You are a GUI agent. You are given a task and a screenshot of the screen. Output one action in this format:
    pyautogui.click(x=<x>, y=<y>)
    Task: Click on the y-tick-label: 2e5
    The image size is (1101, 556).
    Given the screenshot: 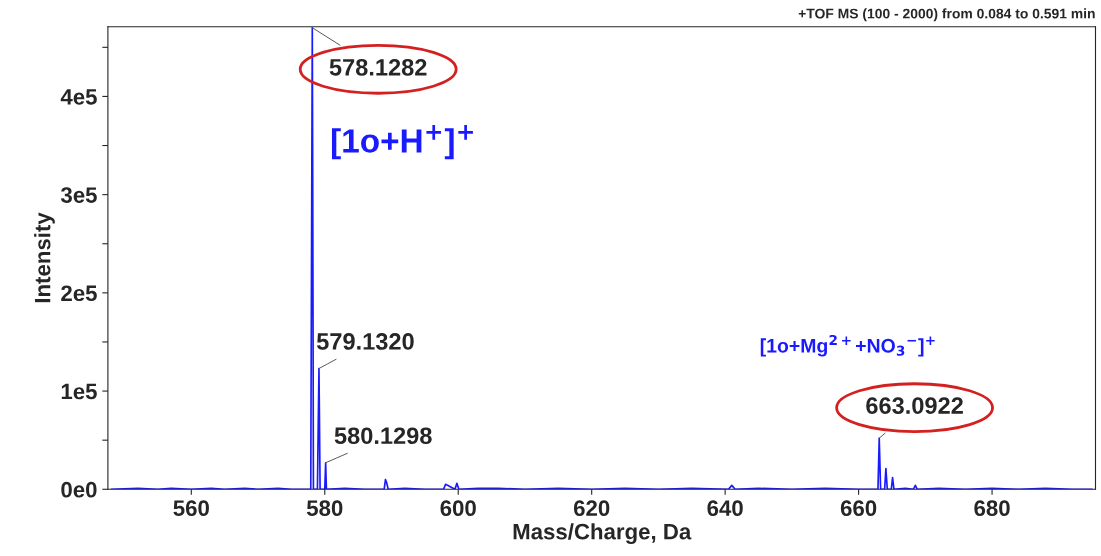 What is the action you would take?
    pyautogui.click(x=79, y=293)
    